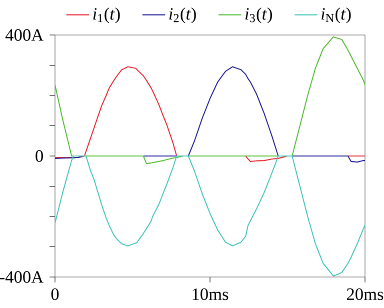 The image size is (384, 308). Describe the element at coordinates (24, 35) in the screenshot. I see `y-tick-label: 400A` at that location.